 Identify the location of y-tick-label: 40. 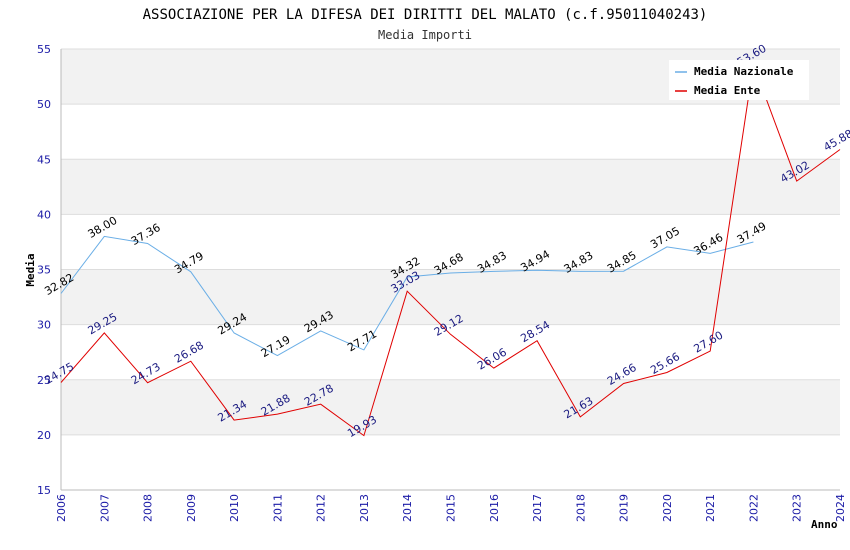
(44, 214).